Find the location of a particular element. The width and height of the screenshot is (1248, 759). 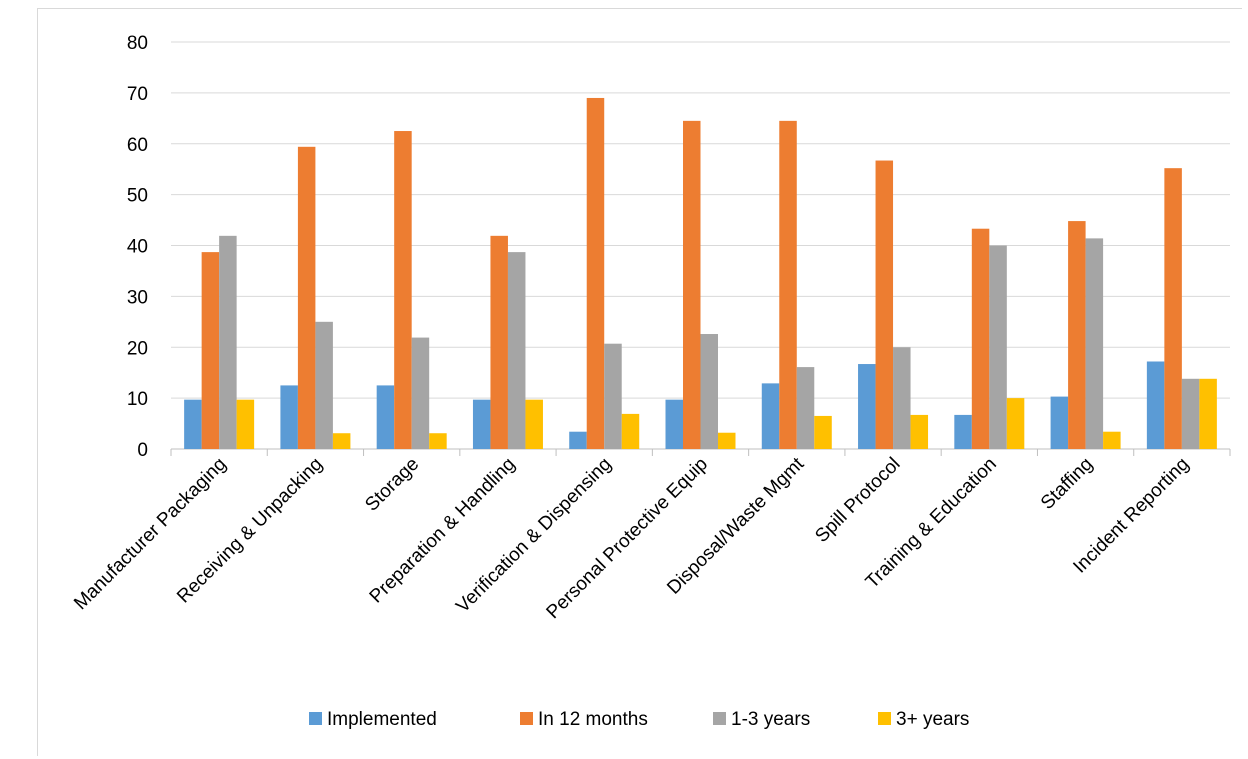

legend: Implemented In 12 months 1-3 years 3+ years is located at coordinates (639, 719).